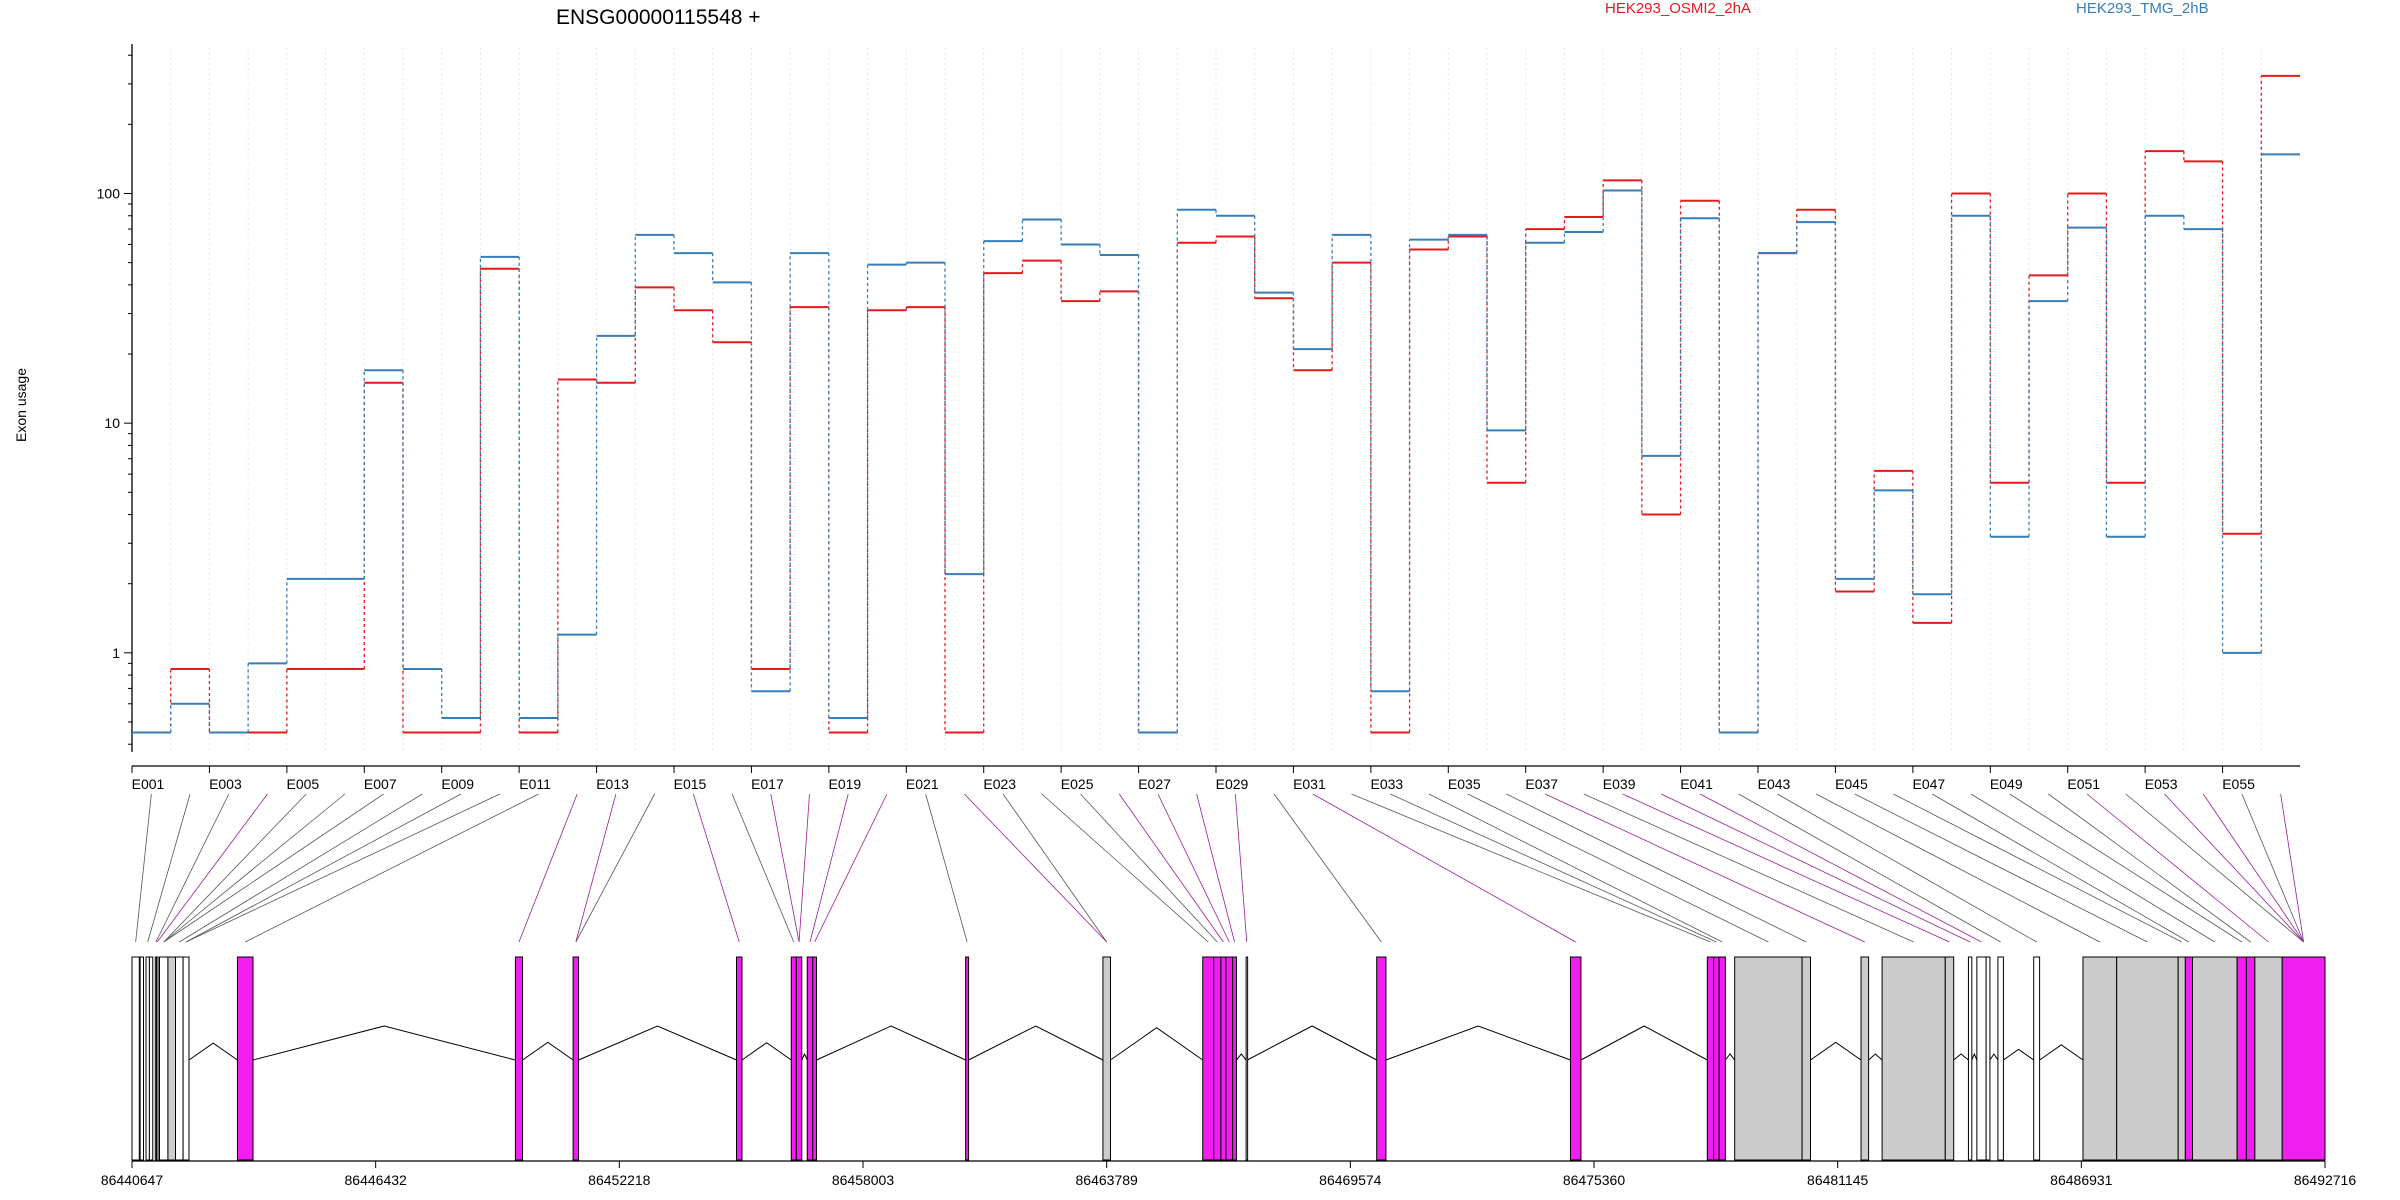  I want to click on x-tick-label: E041, so click(1696, 784).